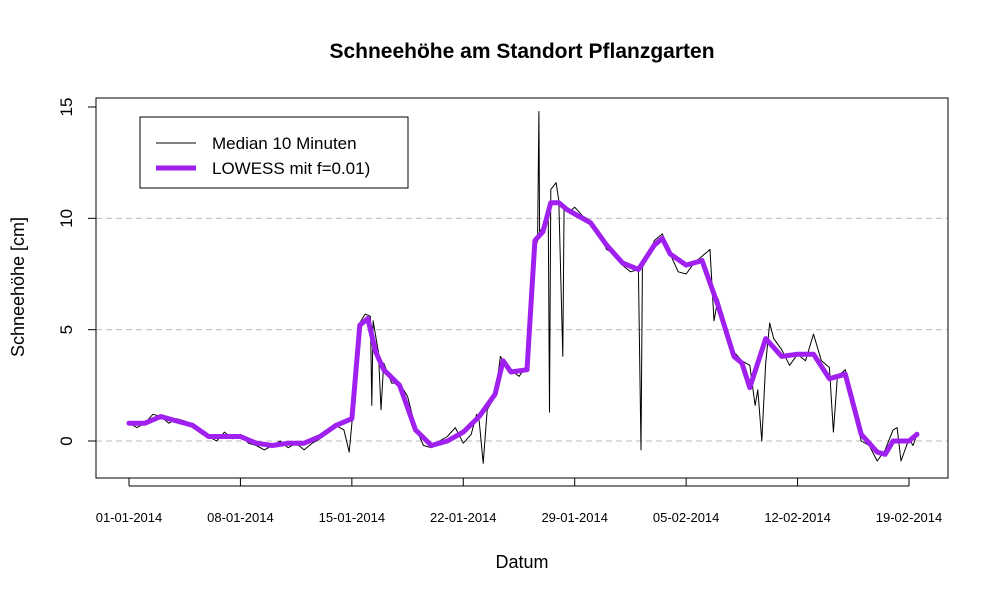  I want to click on legend-box, so click(274, 152).